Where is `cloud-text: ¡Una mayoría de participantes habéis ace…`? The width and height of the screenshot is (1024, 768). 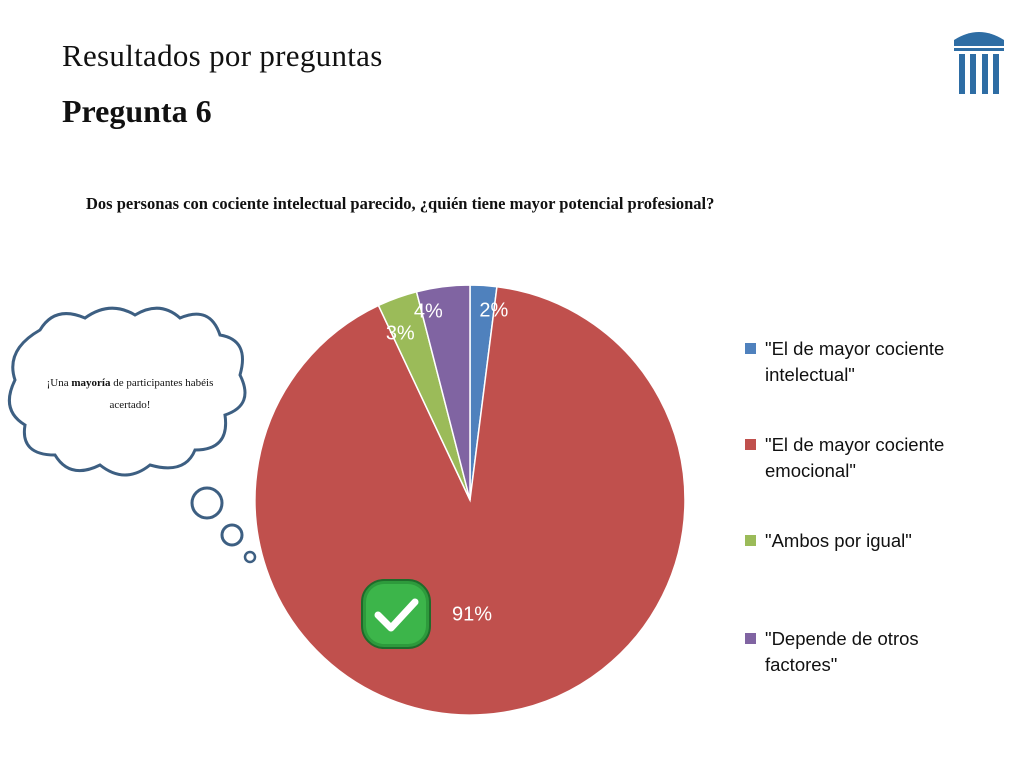 cloud-text: ¡Una mayoría de participantes habéis ace… is located at coordinates (130, 394).